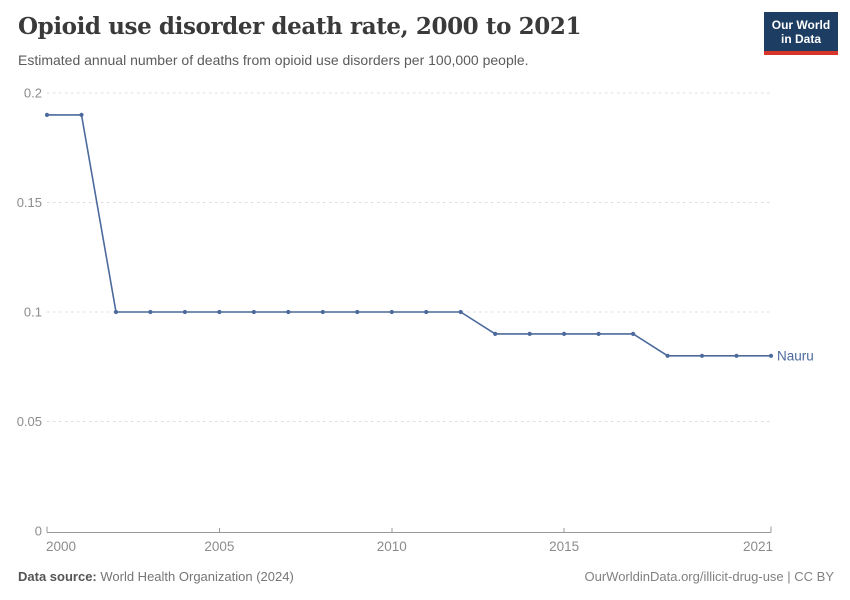 The width and height of the screenshot is (850, 600). I want to click on y-axis-tick-label: 0.2, so click(33, 93).